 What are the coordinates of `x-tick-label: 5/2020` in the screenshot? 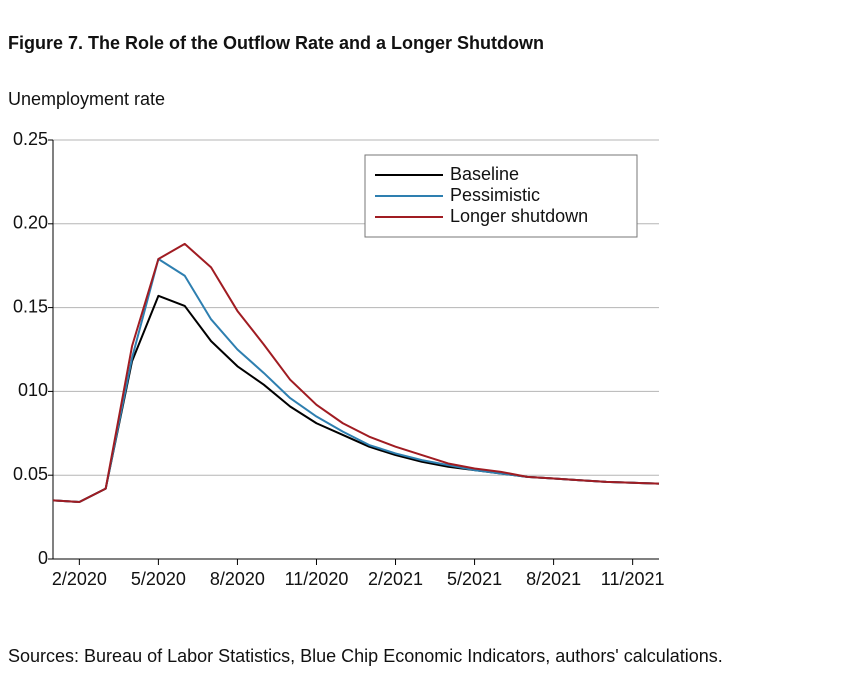 It's located at (158, 579).